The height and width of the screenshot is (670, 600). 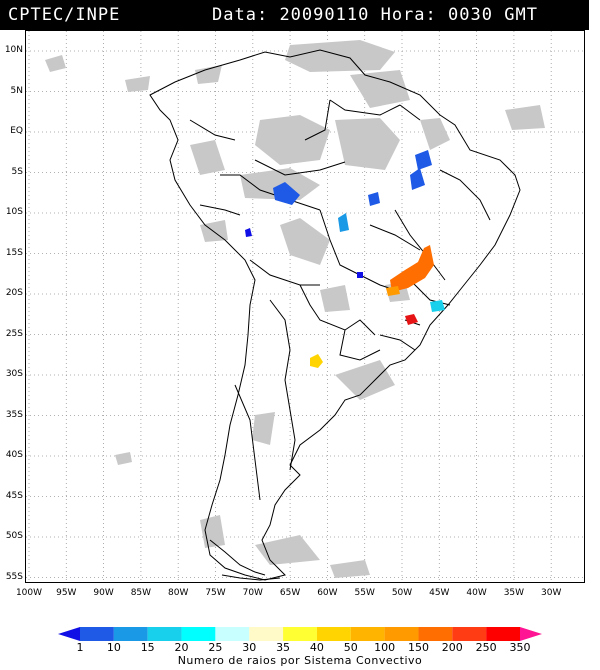 I want to click on colorbar-tick-label: 10, so click(x=113, y=647).